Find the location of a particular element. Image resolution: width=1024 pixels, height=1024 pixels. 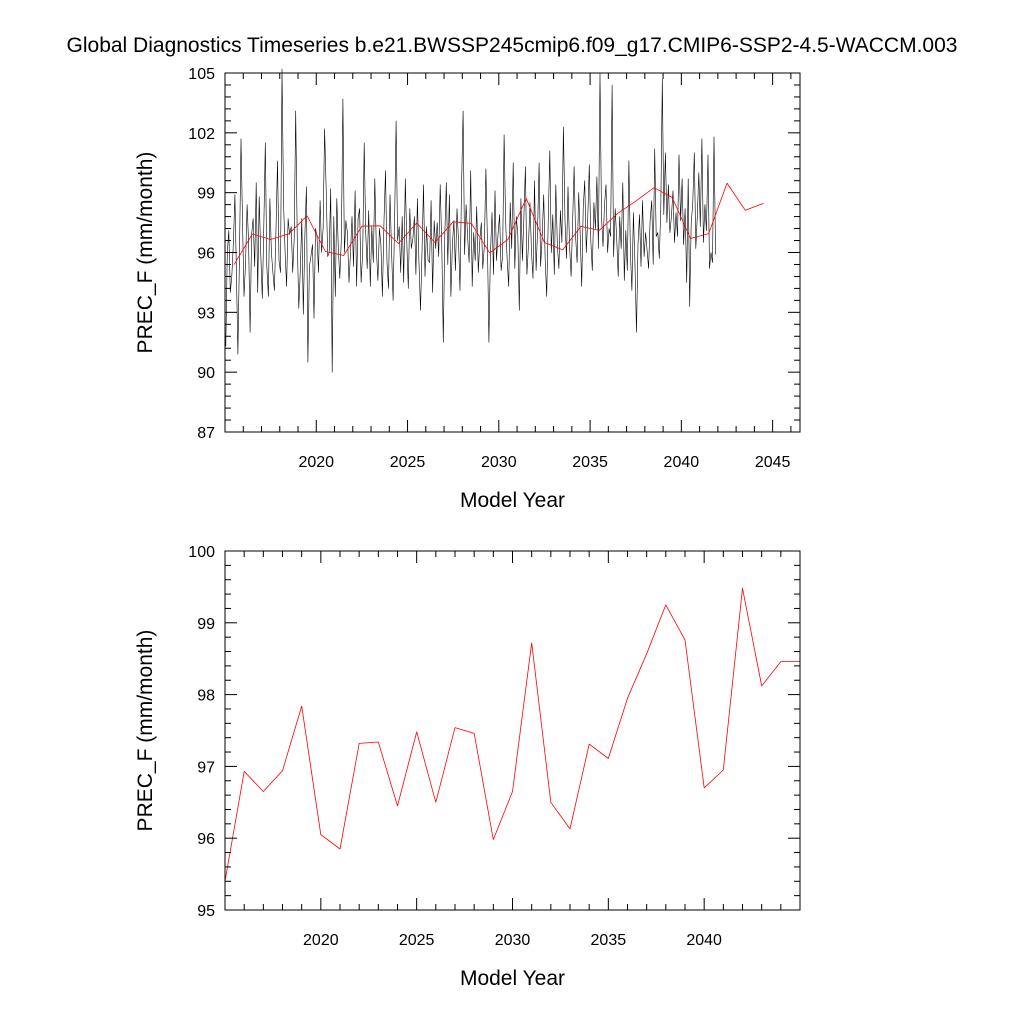

y-tick-label: 97 is located at coordinates (206, 767).